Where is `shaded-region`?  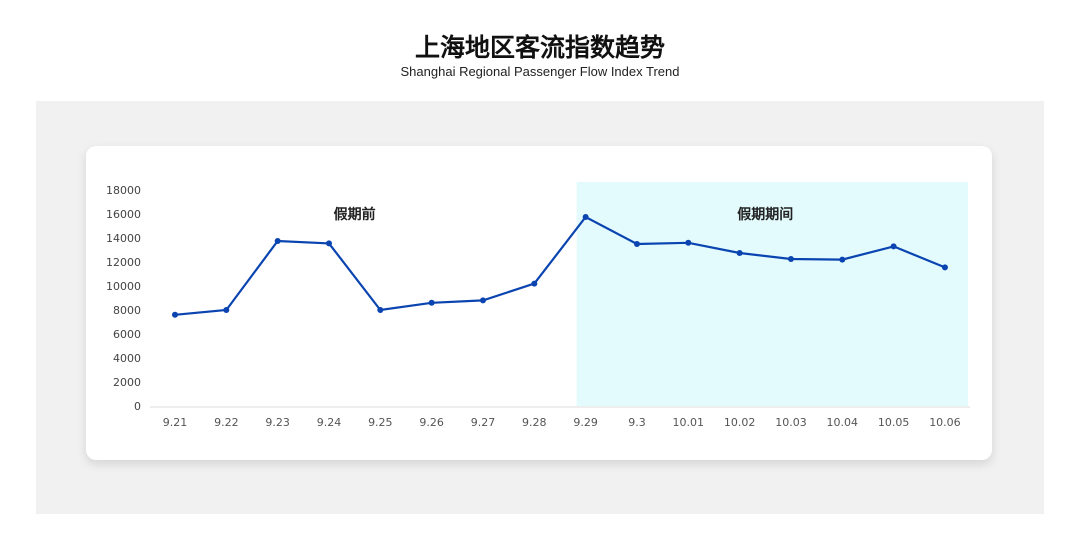 shaded-region is located at coordinates (772, 294).